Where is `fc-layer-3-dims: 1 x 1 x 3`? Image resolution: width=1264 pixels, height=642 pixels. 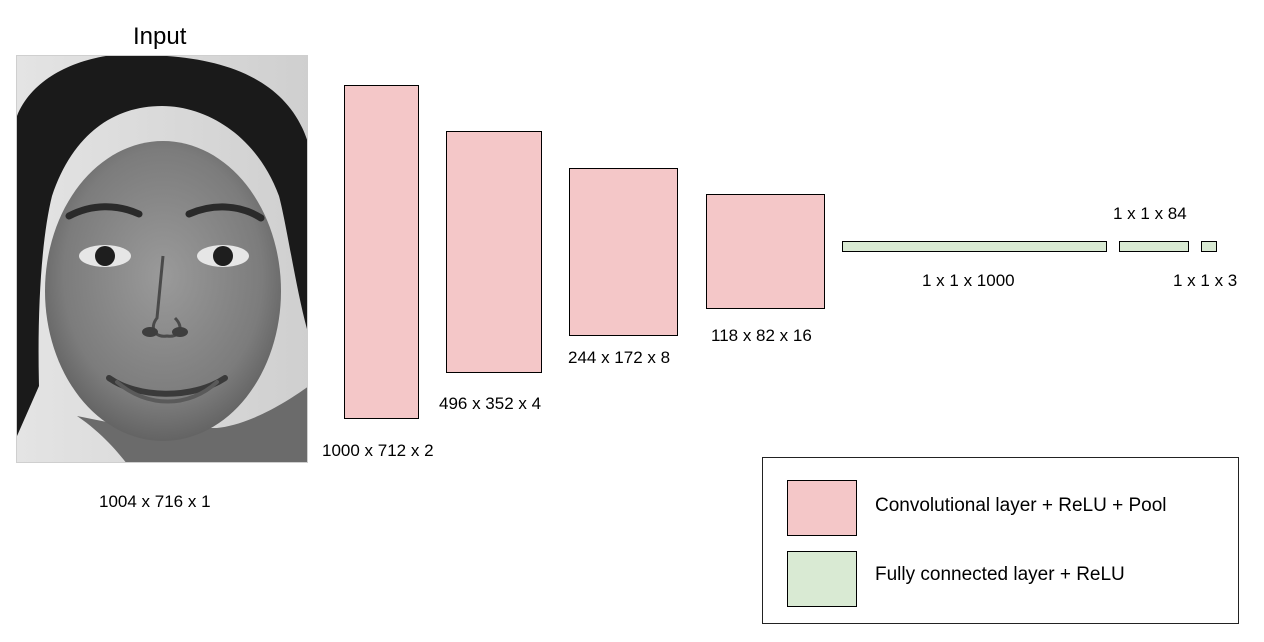 fc-layer-3-dims: 1 x 1 x 3 is located at coordinates (1205, 280).